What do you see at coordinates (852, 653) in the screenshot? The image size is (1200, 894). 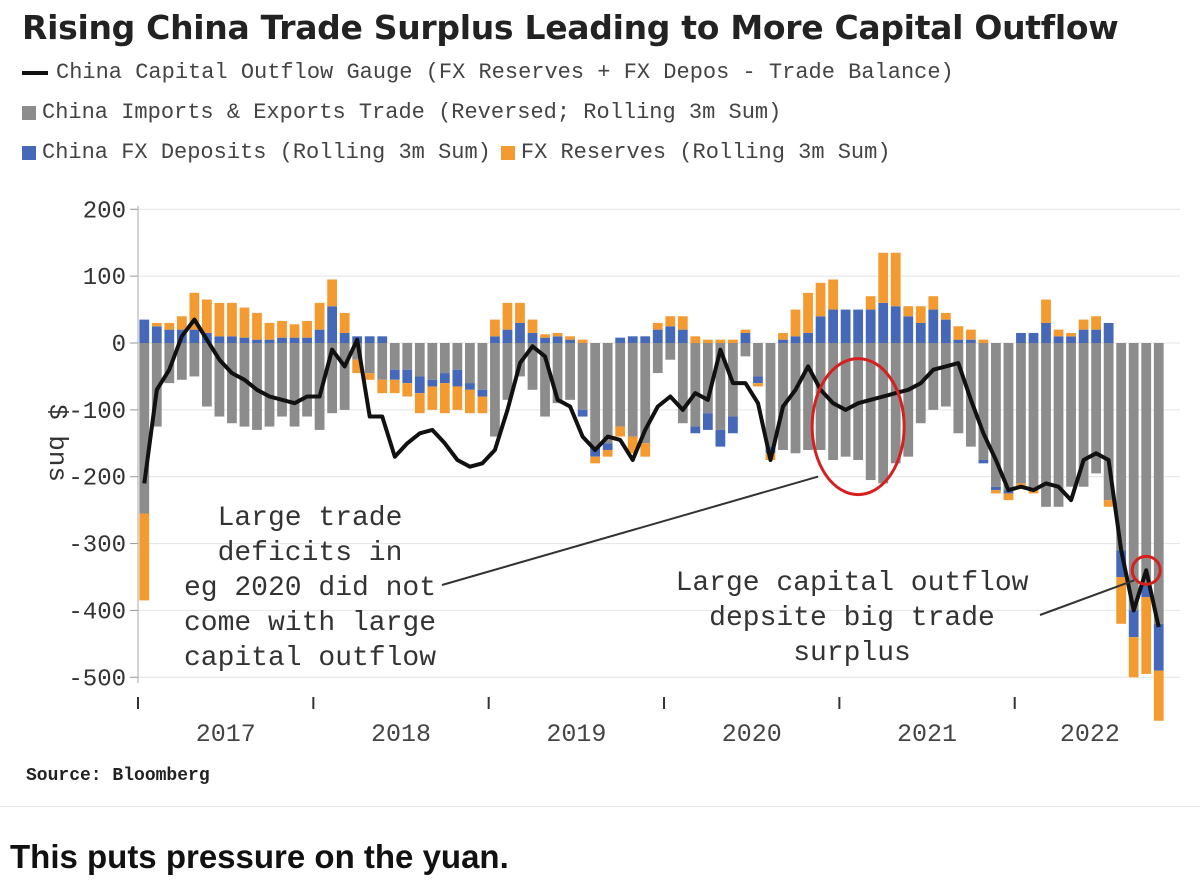 I see `annotation-capital-outflow-line: surplus` at bounding box center [852, 653].